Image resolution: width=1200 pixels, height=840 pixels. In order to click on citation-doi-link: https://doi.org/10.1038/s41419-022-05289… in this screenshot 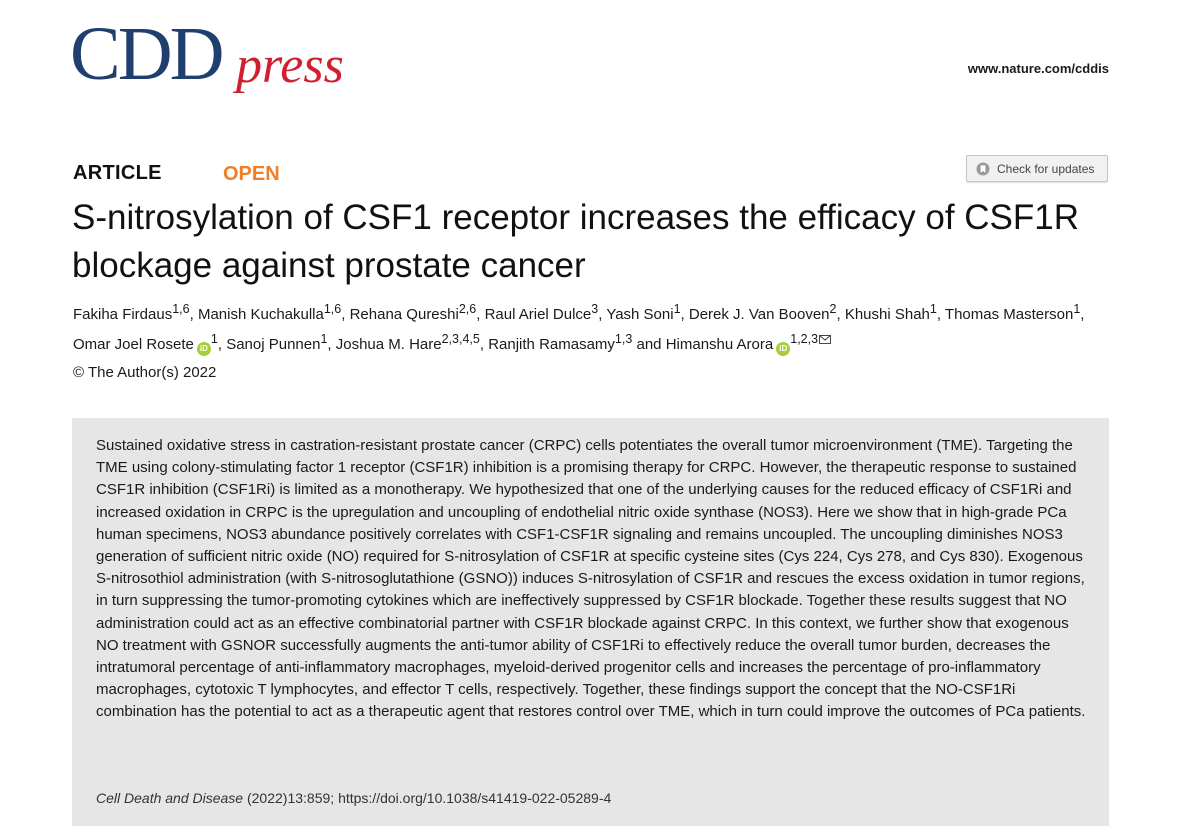, I will do `click(475, 798)`.